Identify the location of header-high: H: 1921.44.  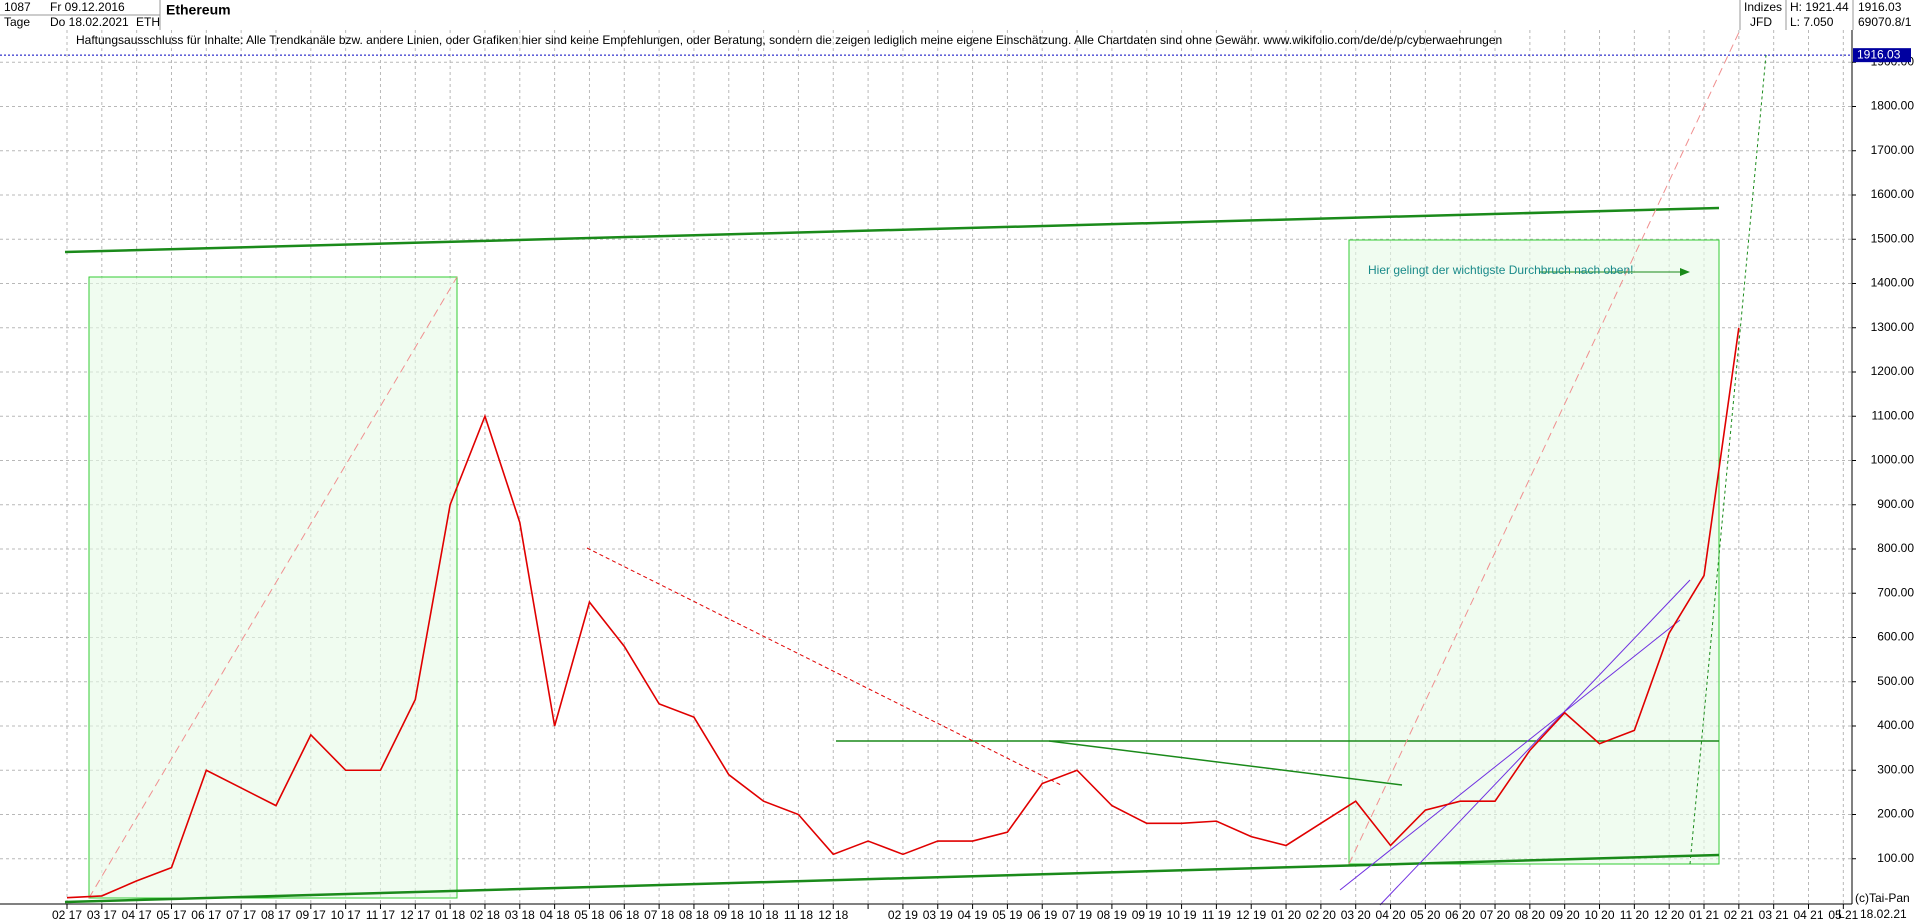
(1819, 7).